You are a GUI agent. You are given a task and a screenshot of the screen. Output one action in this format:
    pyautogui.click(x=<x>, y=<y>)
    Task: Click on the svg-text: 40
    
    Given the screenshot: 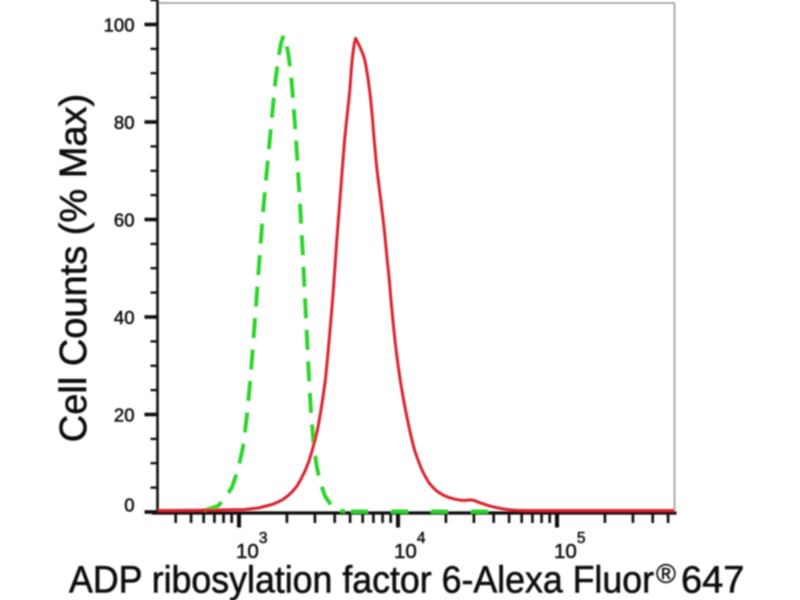 What is the action you would take?
    pyautogui.click(x=124, y=317)
    